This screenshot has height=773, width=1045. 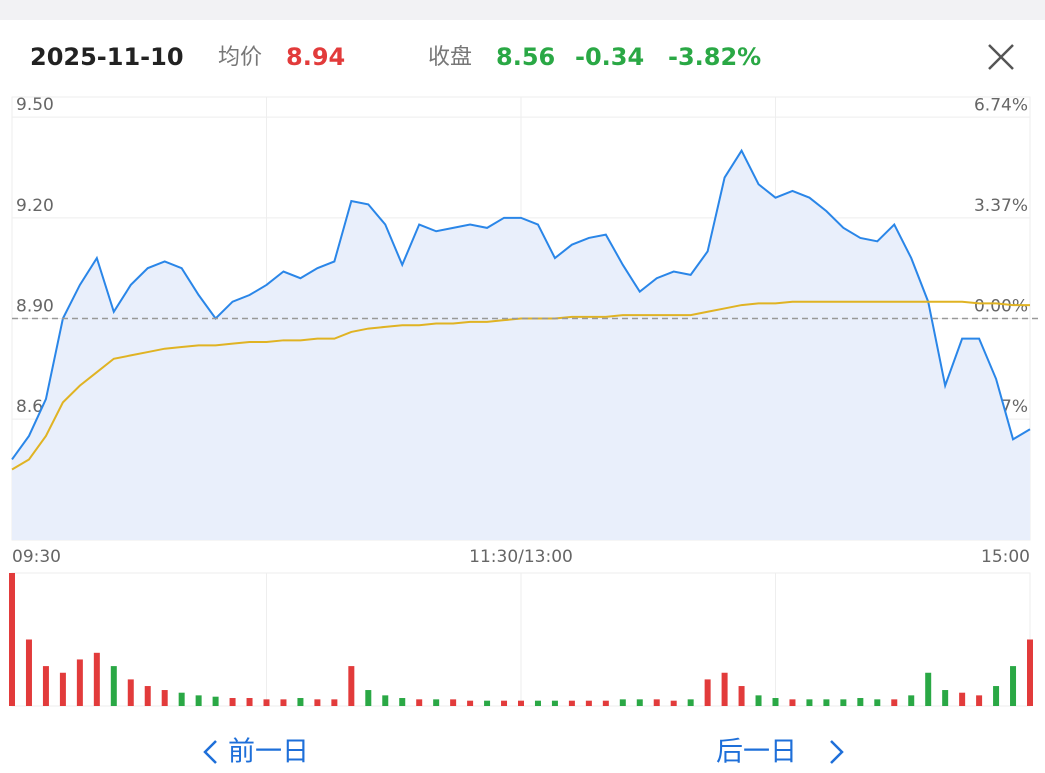 I want to click on y2-tick-label: 3.37%, so click(x=1001, y=206).